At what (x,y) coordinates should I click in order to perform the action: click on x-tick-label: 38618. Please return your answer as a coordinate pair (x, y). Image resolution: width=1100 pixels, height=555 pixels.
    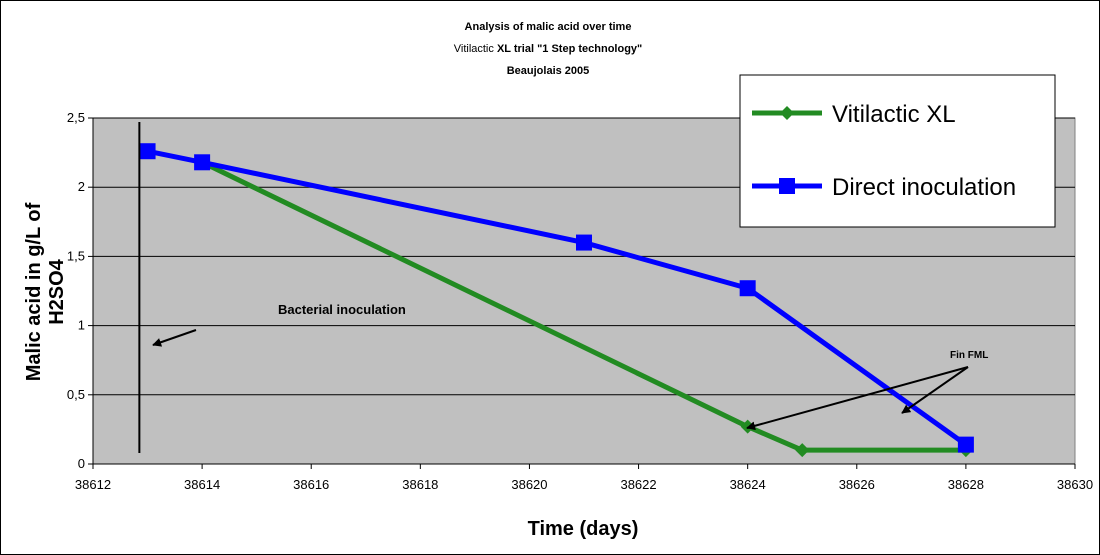
    Looking at the image, I should click on (420, 484).